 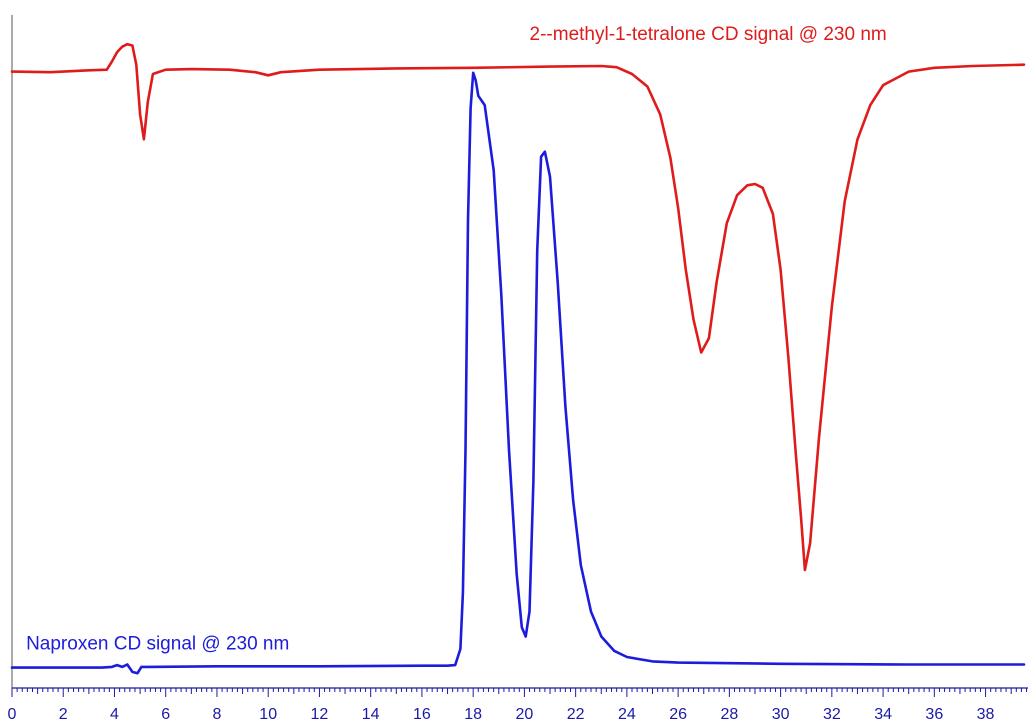 What do you see at coordinates (934, 714) in the screenshot?
I see `x-tick-label: 36` at bounding box center [934, 714].